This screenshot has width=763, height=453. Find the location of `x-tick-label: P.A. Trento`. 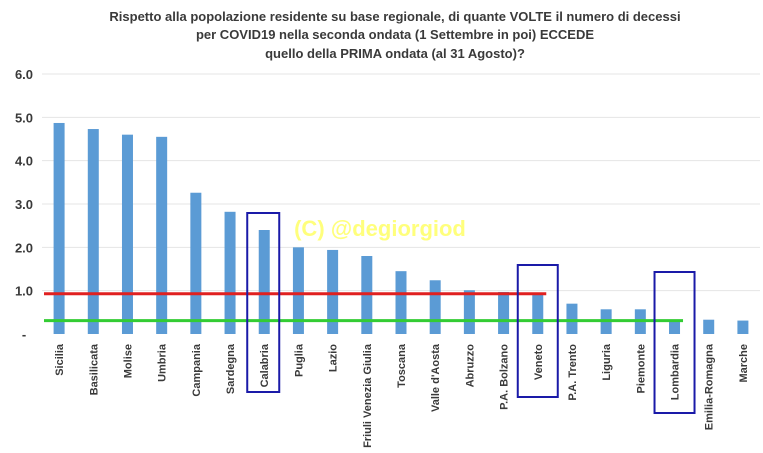

x-tick-label: P.A. Trento is located at coordinates (573, 372).